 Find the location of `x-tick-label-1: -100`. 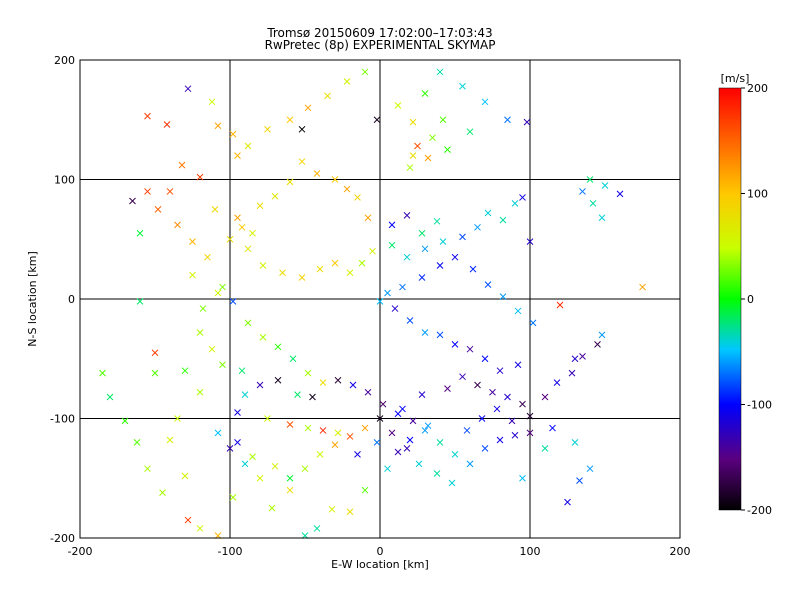

x-tick-label-1: -100 is located at coordinates (230, 551).